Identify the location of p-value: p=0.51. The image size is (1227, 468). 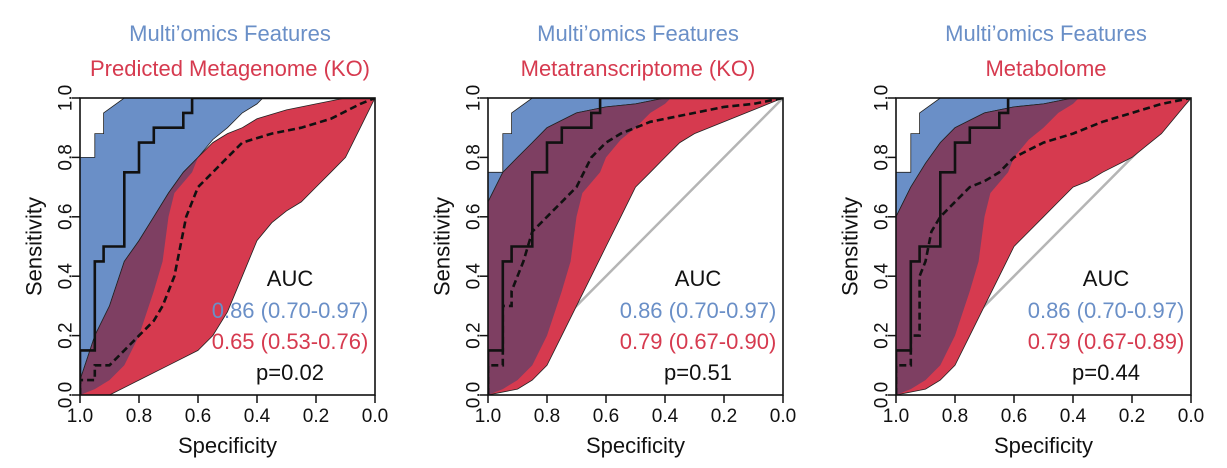
(698, 372).